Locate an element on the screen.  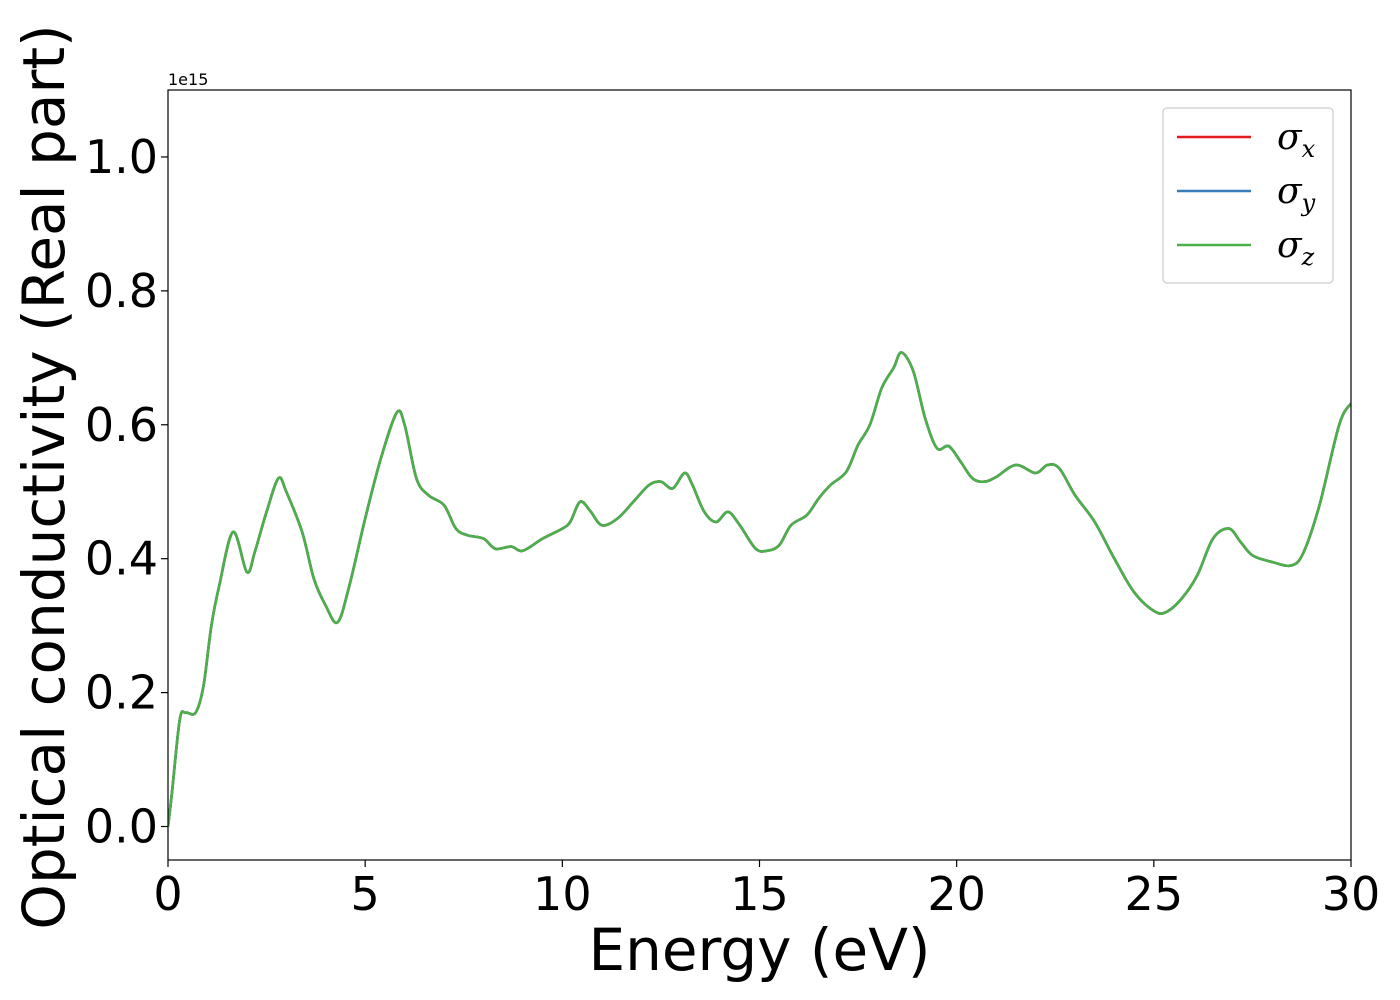
legend-label-z: σz is located at coordinates (1296, 248).